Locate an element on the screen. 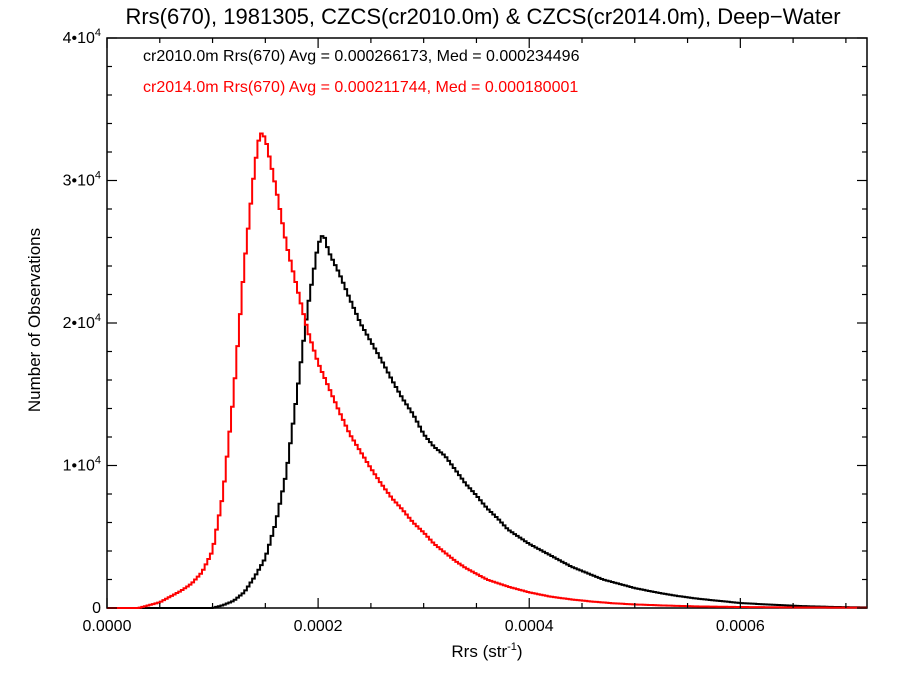 Image resolution: width=900 pixels, height=675 pixels. x-tick-label: 0.0004 is located at coordinates (529, 626).